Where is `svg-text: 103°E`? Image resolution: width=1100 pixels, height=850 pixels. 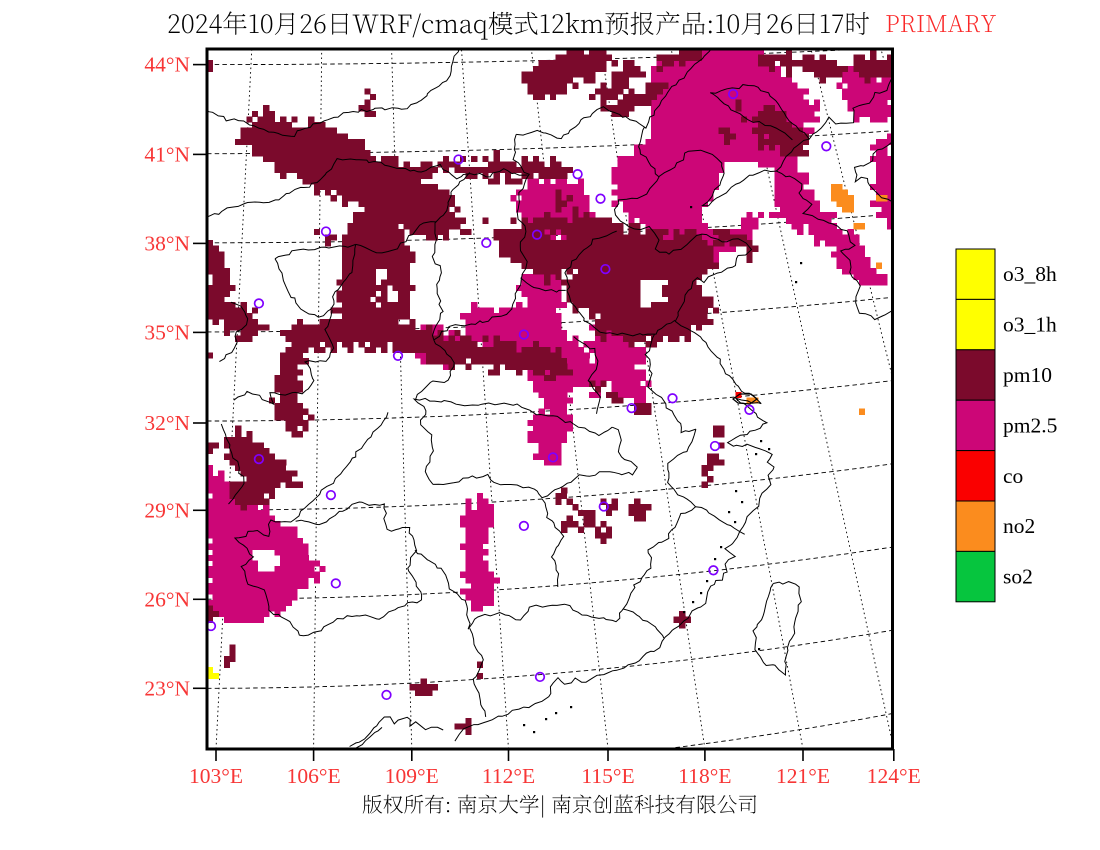
svg-text: 103°E is located at coordinates (216, 776).